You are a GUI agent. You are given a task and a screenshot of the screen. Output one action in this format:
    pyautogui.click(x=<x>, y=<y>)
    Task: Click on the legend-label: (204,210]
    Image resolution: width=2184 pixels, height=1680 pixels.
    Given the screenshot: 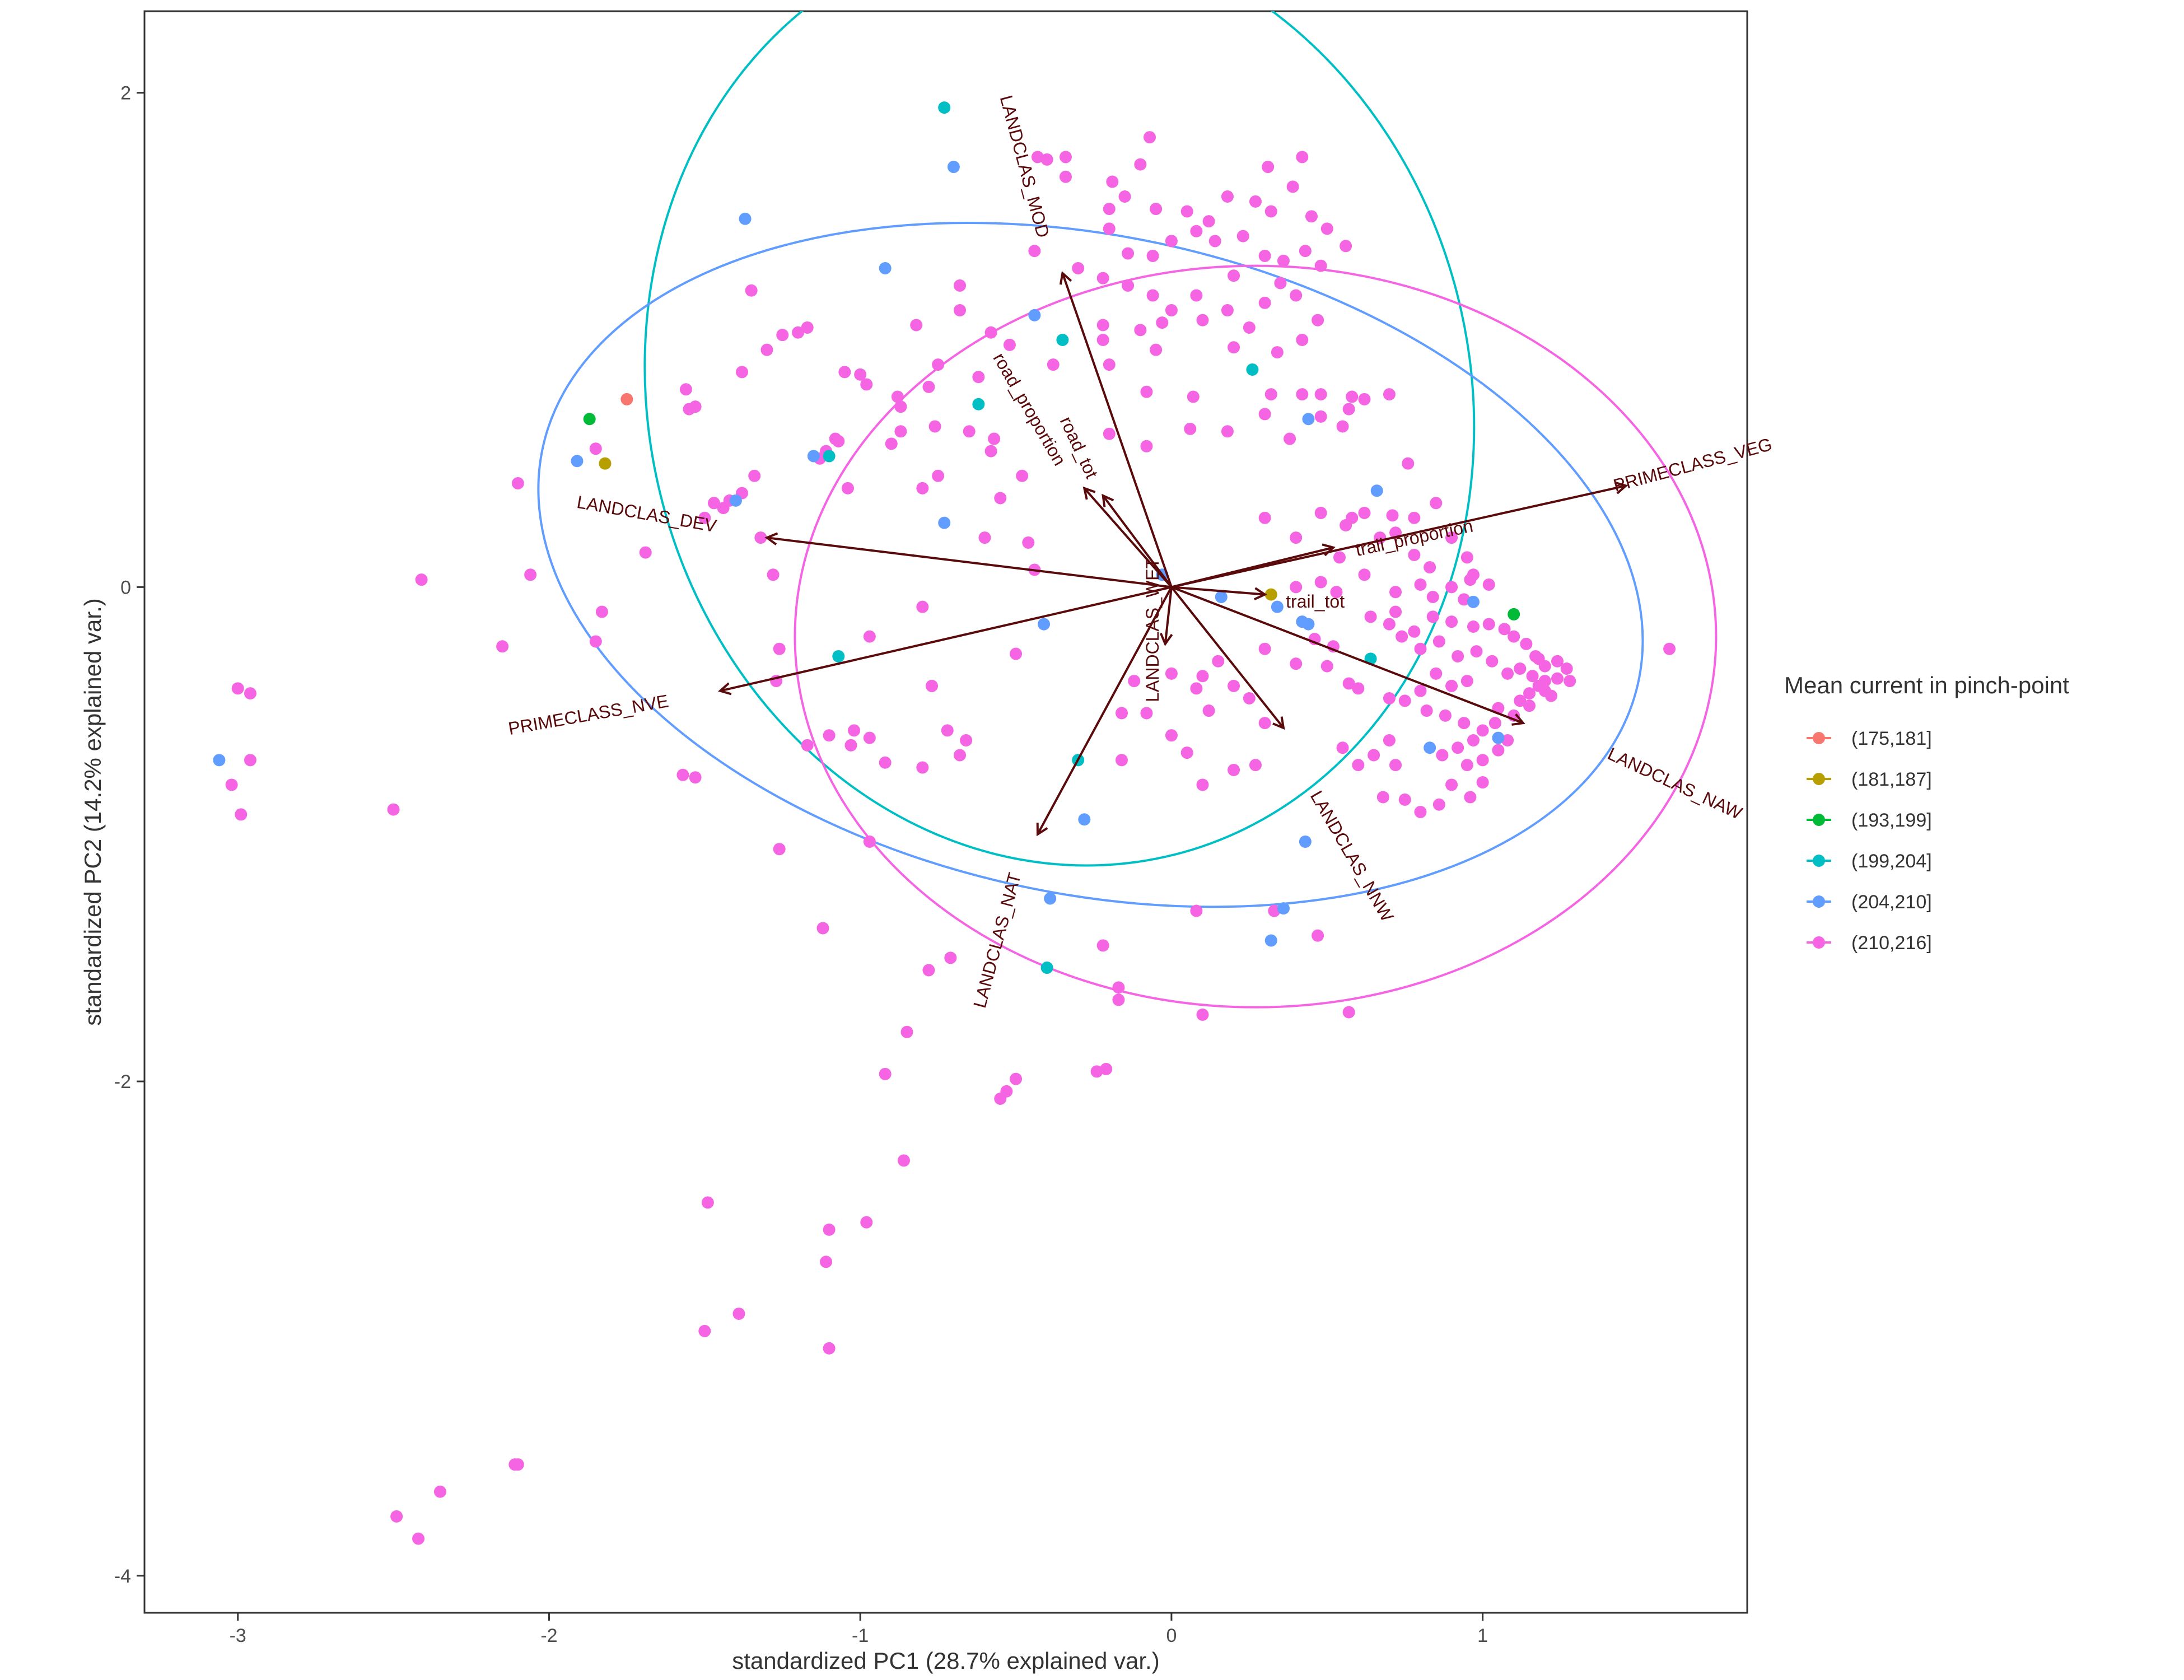 What is the action you would take?
    pyautogui.click(x=1892, y=903)
    